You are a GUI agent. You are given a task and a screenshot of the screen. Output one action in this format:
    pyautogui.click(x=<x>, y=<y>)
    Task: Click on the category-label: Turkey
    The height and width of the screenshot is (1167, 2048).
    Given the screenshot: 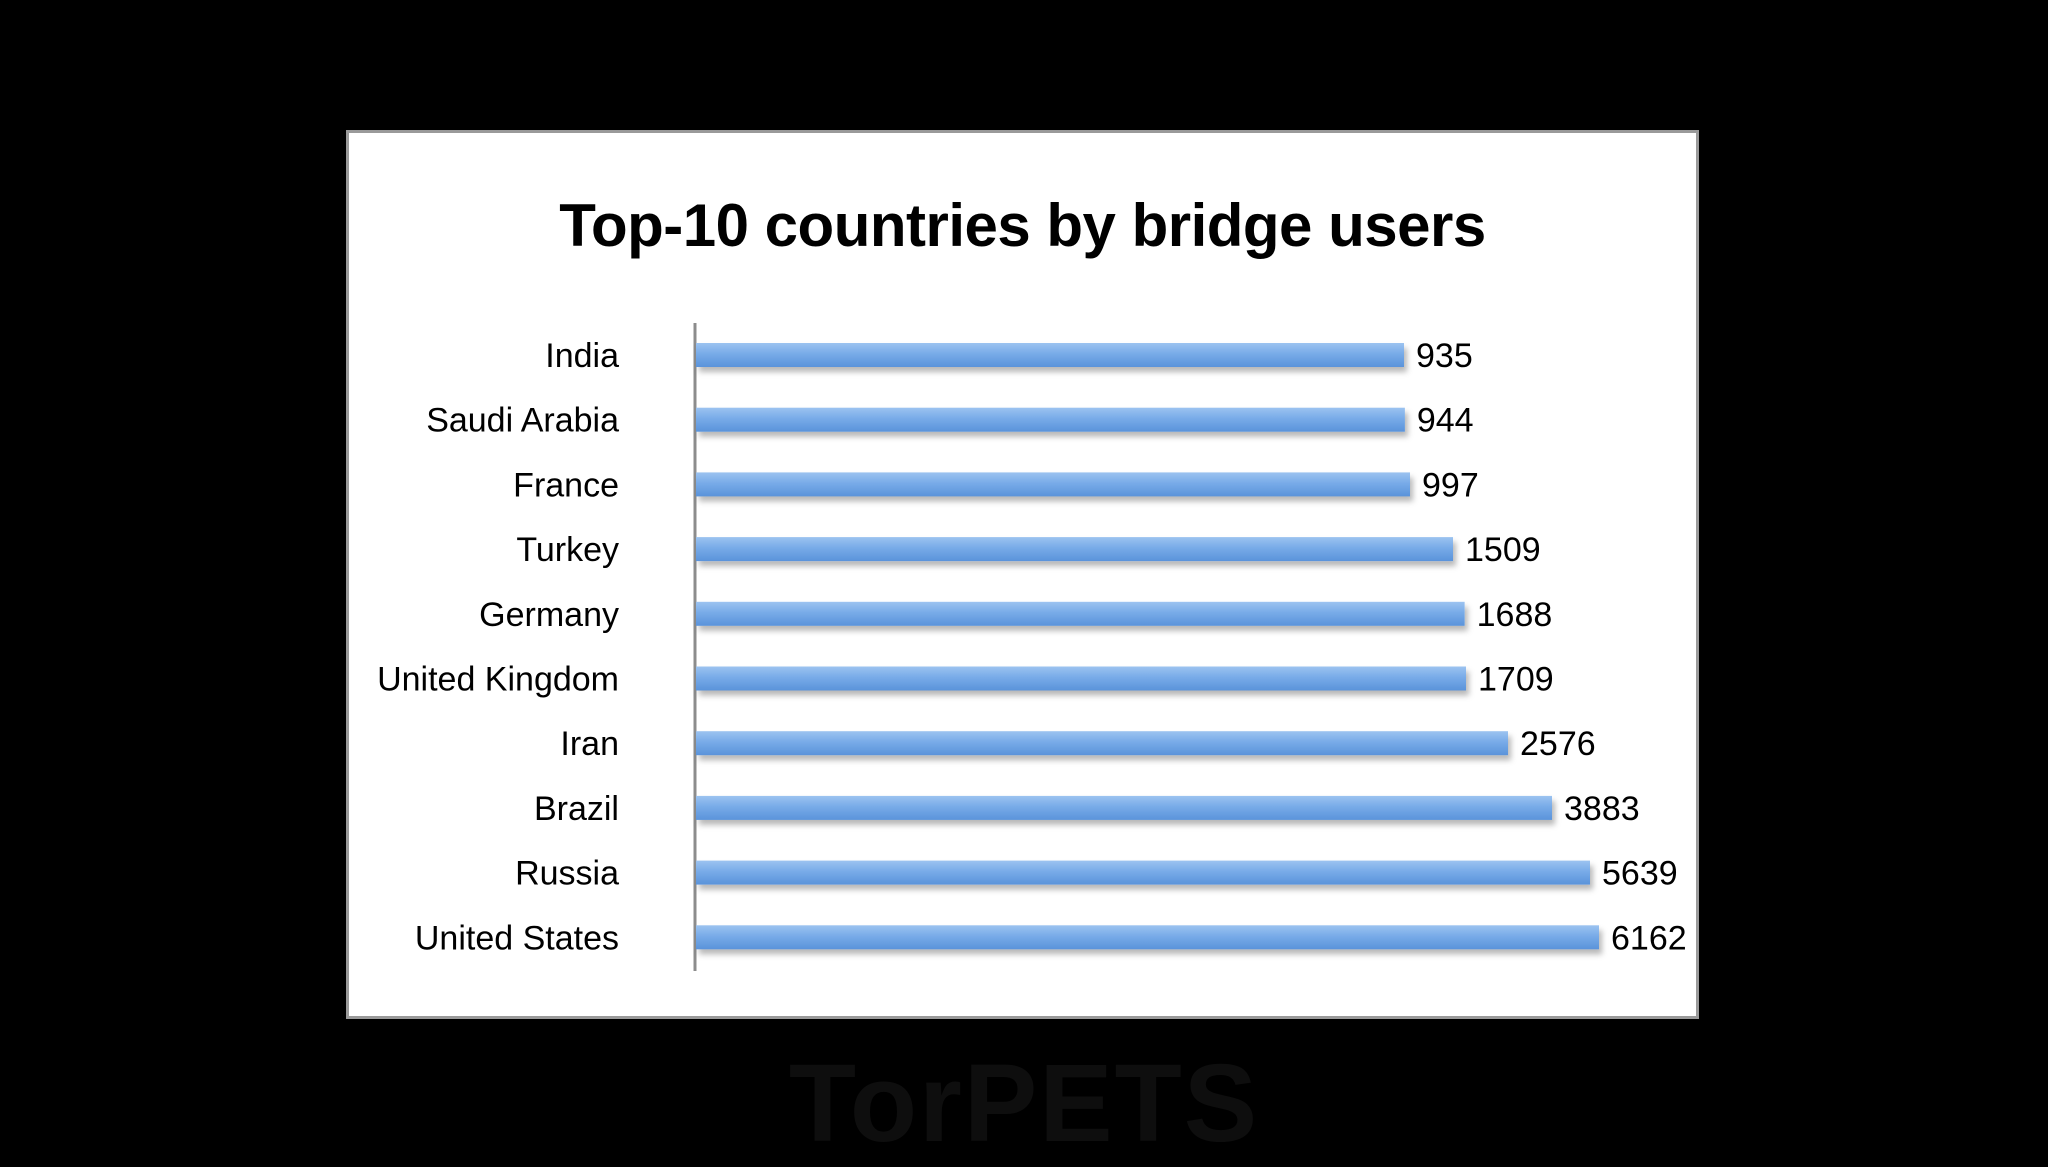 What is the action you would take?
    pyautogui.click(x=567, y=550)
    